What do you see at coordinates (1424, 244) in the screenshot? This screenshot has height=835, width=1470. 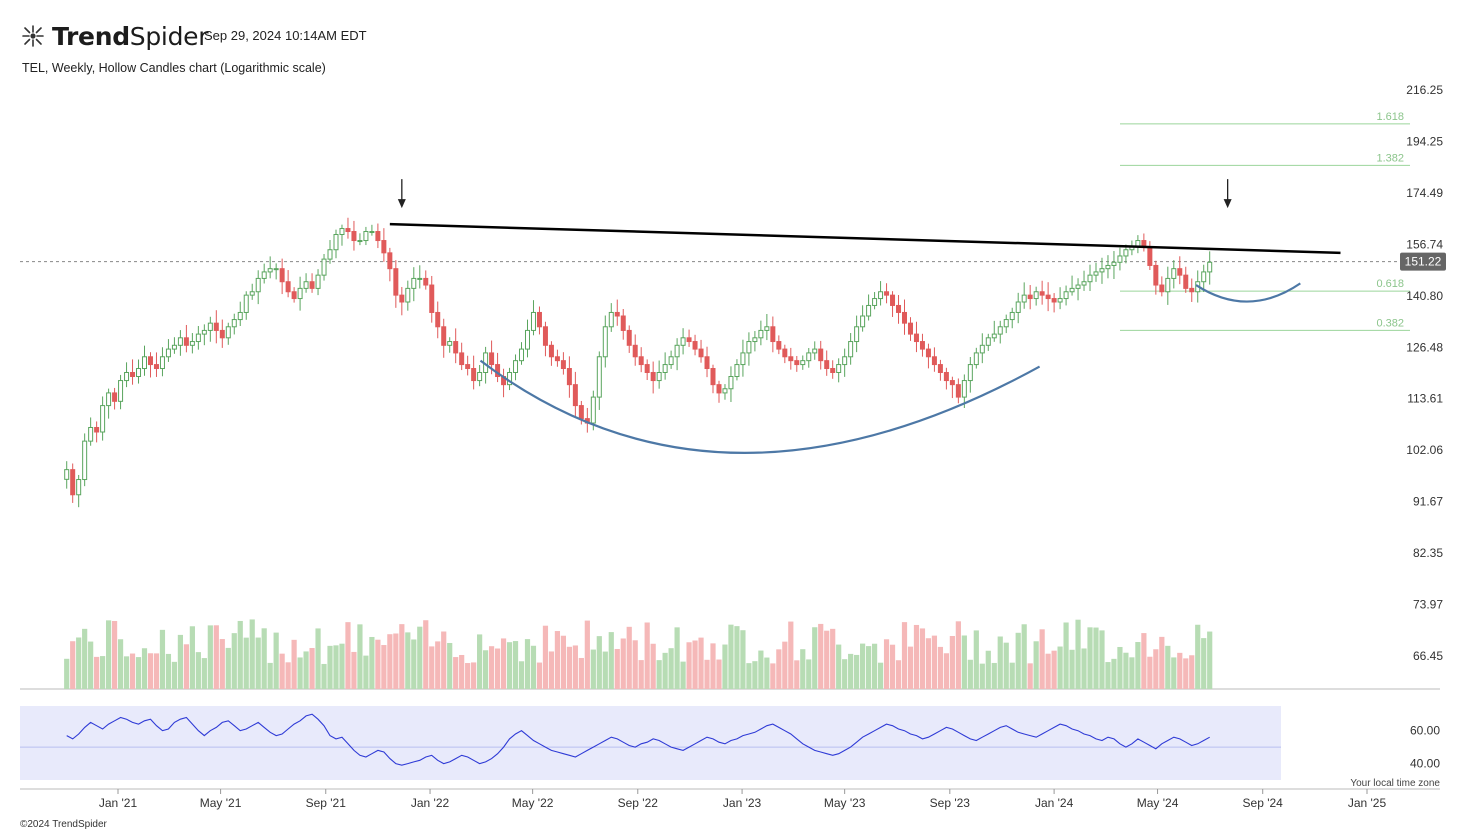 I see `price-tick-label: 156.74` at bounding box center [1424, 244].